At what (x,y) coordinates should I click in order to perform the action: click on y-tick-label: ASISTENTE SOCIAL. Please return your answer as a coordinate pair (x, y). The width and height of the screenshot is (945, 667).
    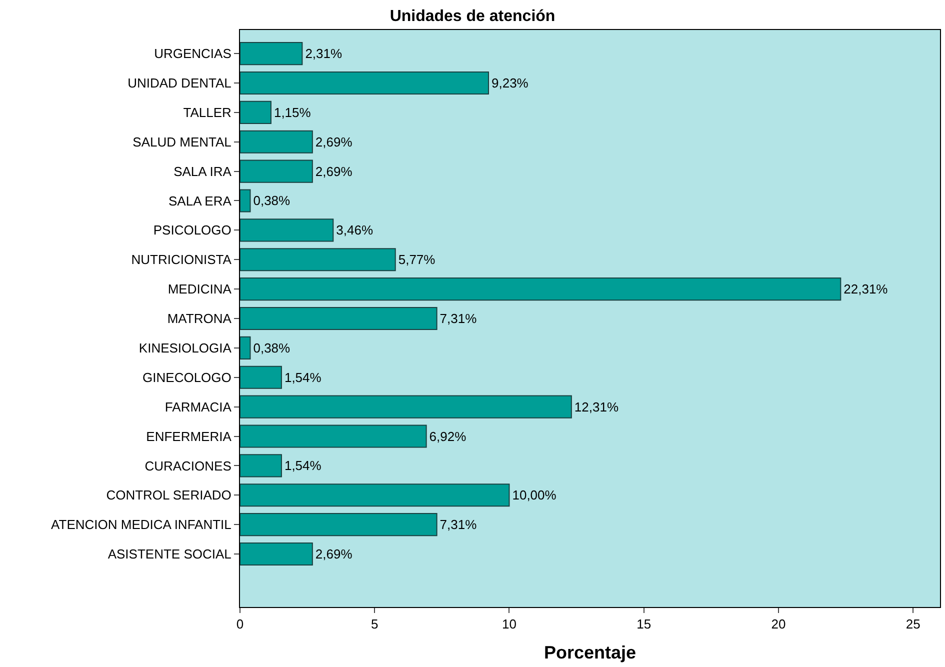
    Looking at the image, I should click on (170, 554).